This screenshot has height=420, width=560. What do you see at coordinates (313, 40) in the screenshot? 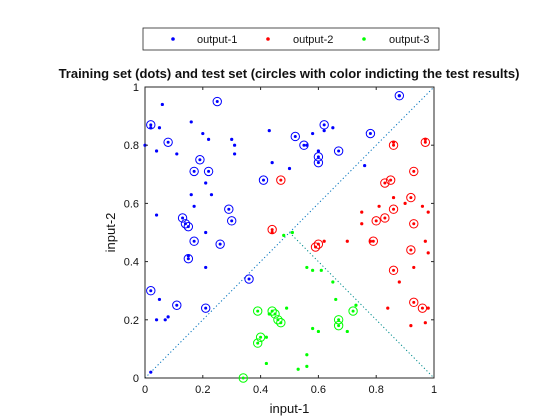
I see `legend-label-output-2: output-2` at bounding box center [313, 40].